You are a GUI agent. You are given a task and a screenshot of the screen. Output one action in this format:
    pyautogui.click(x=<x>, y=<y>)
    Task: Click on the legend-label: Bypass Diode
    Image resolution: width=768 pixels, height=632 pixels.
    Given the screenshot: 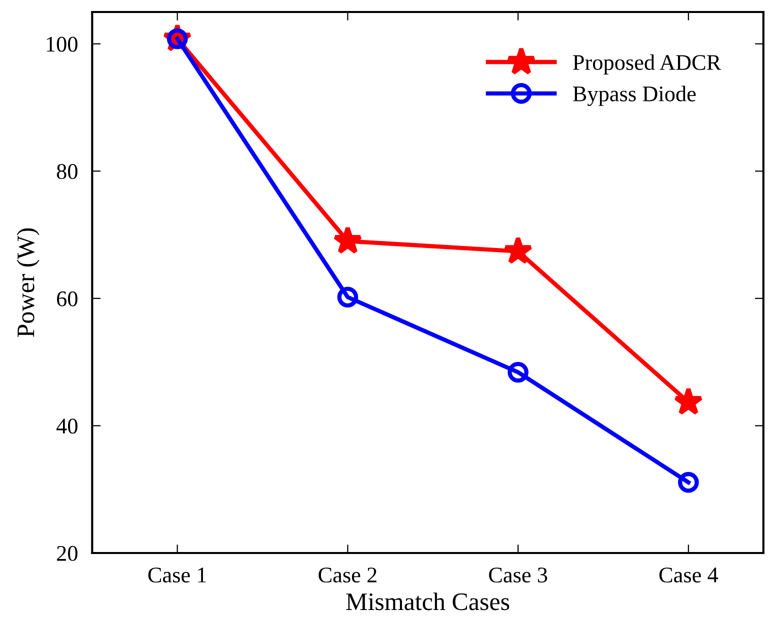 What is the action you would take?
    pyautogui.click(x=634, y=96)
    